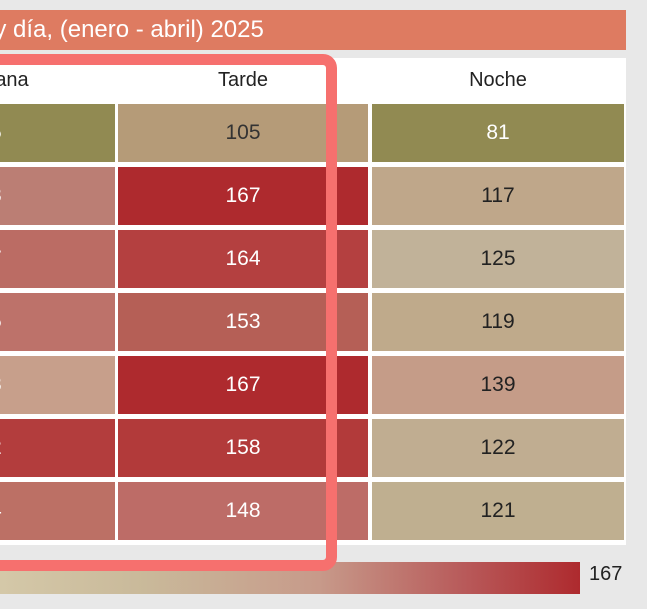  I want to click on column-header-tarde: Tarde, so click(243, 80).